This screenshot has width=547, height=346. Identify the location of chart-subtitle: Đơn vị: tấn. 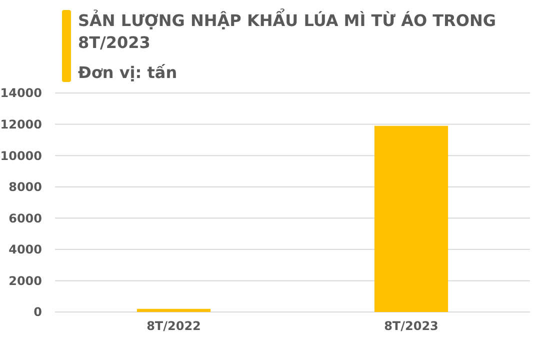
(128, 72).